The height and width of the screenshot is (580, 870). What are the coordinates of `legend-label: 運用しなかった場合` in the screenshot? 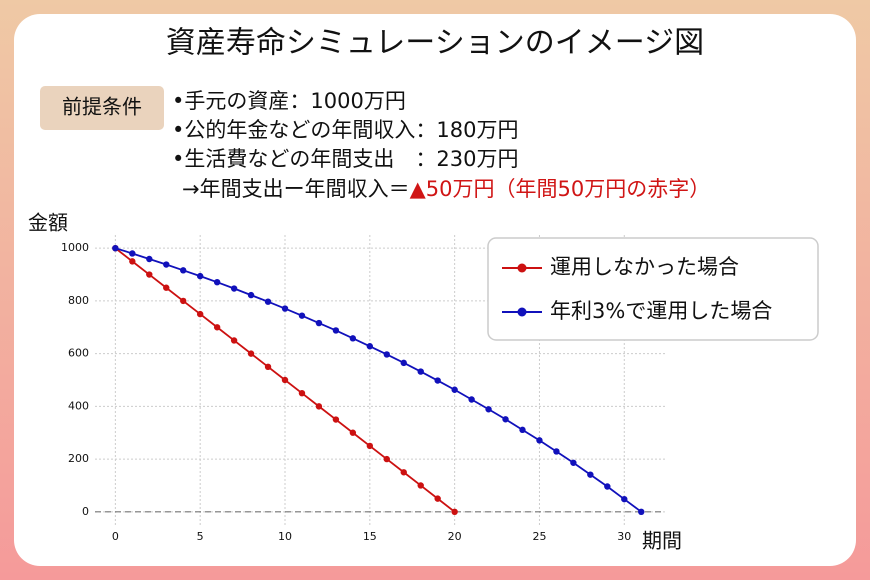 It's located at (644, 267).